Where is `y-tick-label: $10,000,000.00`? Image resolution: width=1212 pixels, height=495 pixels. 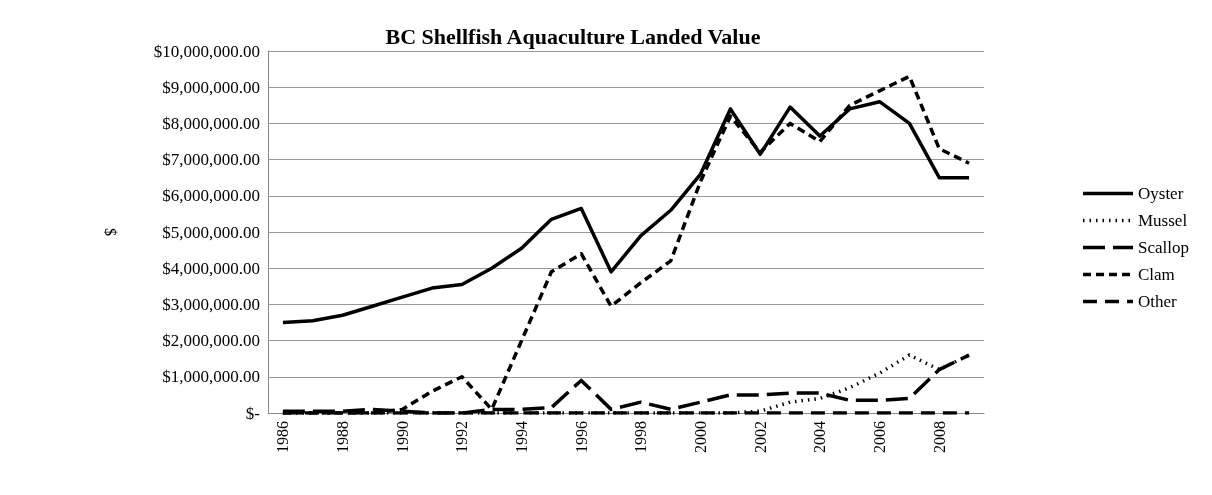 y-tick-label: $10,000,000.00 is located at coordinates (206, 51).